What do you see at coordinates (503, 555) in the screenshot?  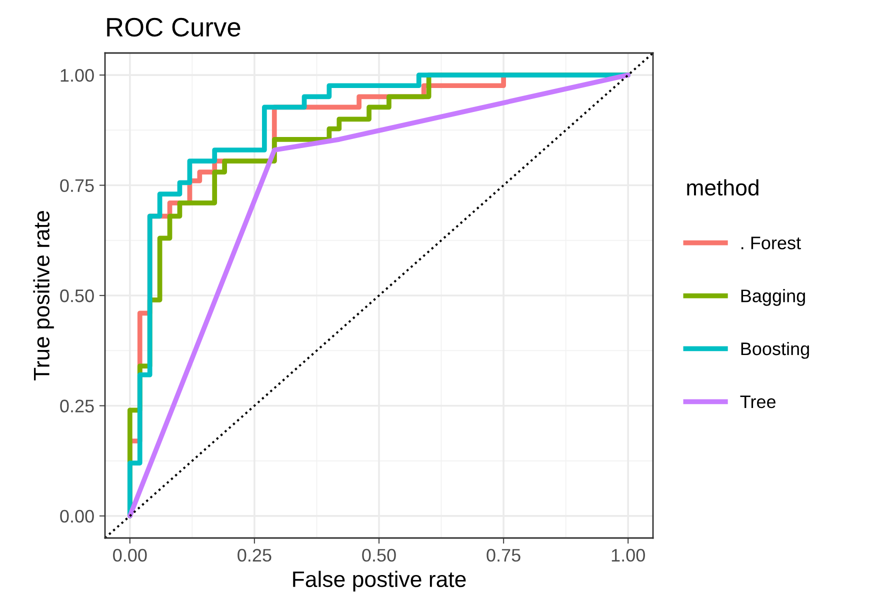 I see `x-tick-label: 0.75` at bounding box center [503, 555].